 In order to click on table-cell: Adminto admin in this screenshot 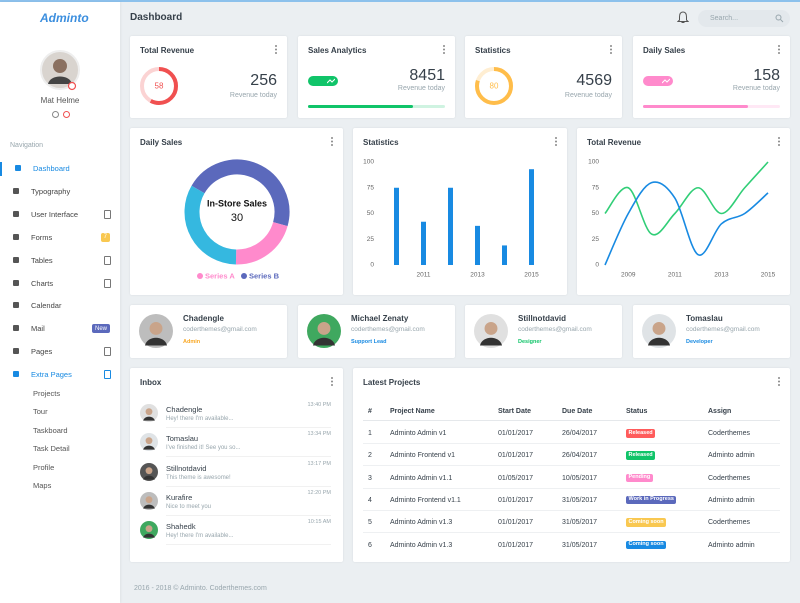, I will do `click(731, 456)`.